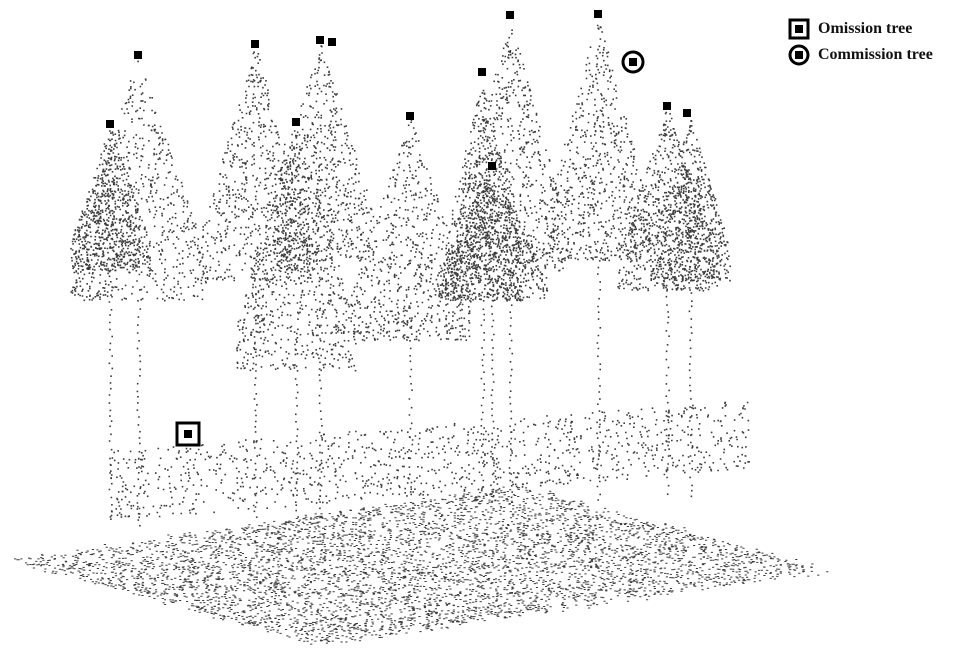 Image resolution: width=976 pixels, height=658 pixels. I want to click on commission-tree-marker, so click(633, 62).